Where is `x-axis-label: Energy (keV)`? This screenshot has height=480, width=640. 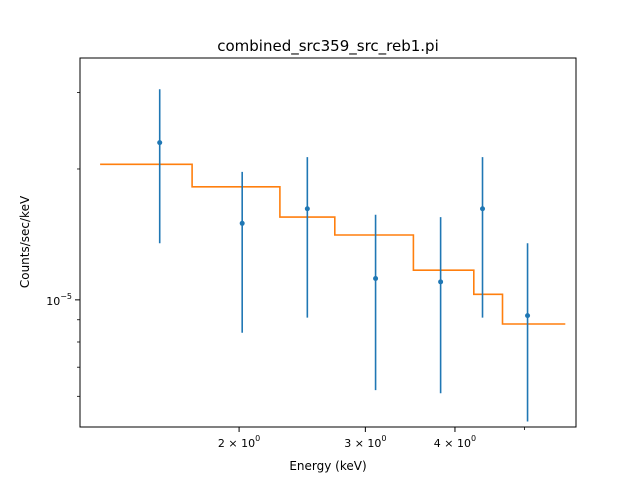 x-axis-label: Energy (keV) is located at coordinates (327, 466).